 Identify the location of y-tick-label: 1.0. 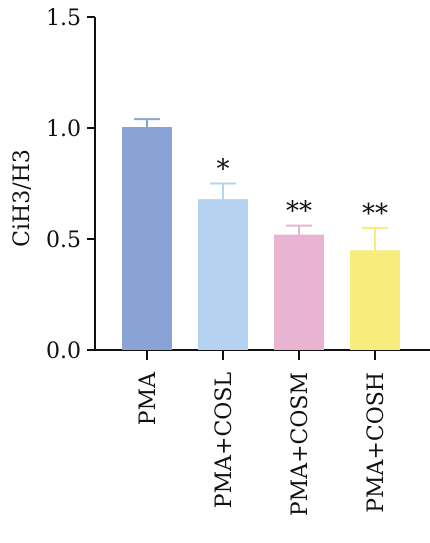
(63, 129).